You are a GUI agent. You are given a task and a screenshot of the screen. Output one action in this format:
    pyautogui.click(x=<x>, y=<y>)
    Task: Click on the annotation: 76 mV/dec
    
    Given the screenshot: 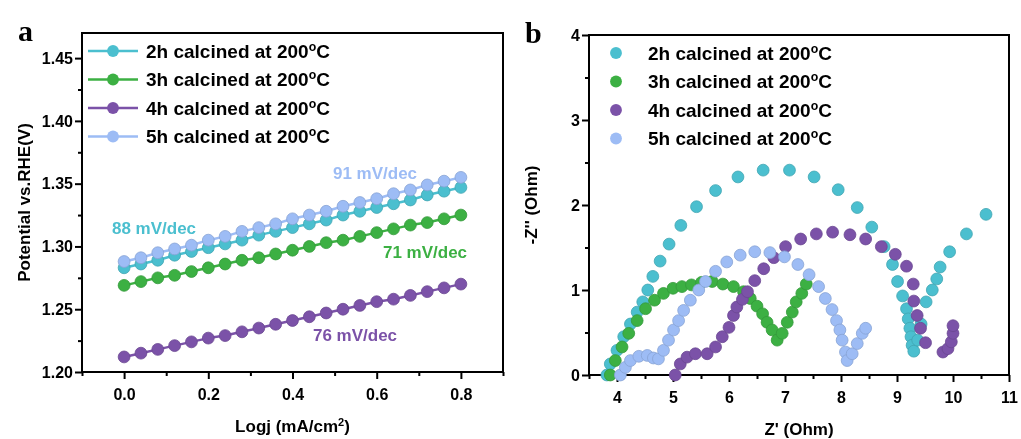 What is the action you would take?
    pyautogui.click(x=355, y=335)
    